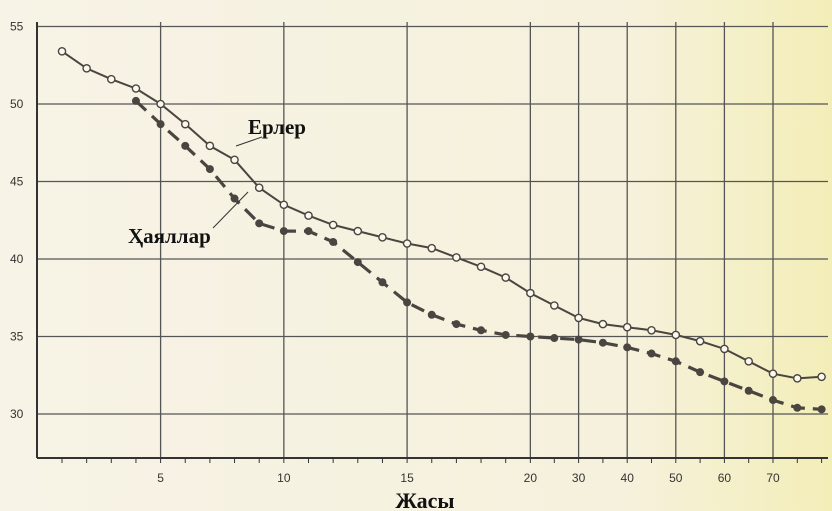 This screenshot has width=832, height=511. What do you see at coordinates (773, 478) in the screenshot?
I see `x-tick-label: 70` at bounding box center [773, 478].